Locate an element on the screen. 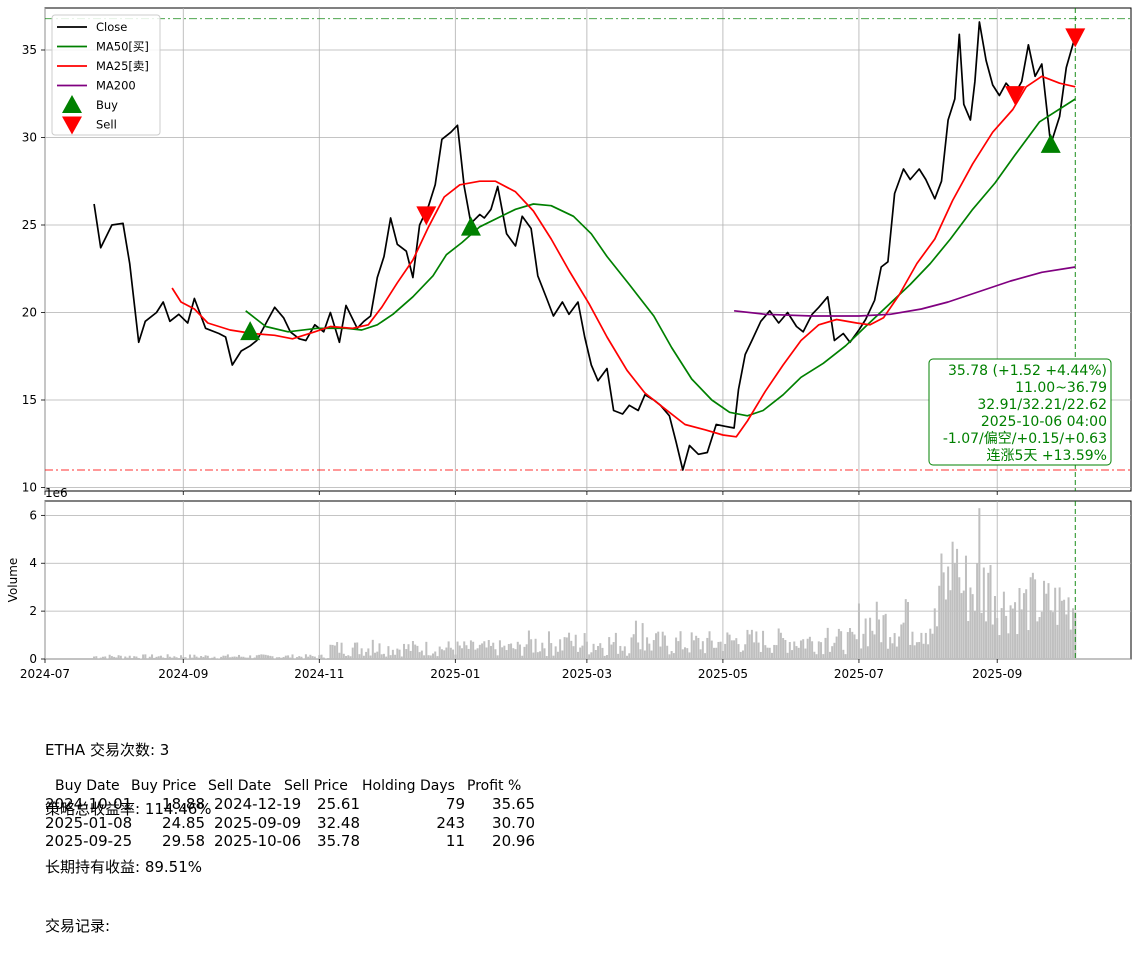 This screenshot has height=956, width=1139. price-y-tick-label: 25 is located at coordinates (29, 225).